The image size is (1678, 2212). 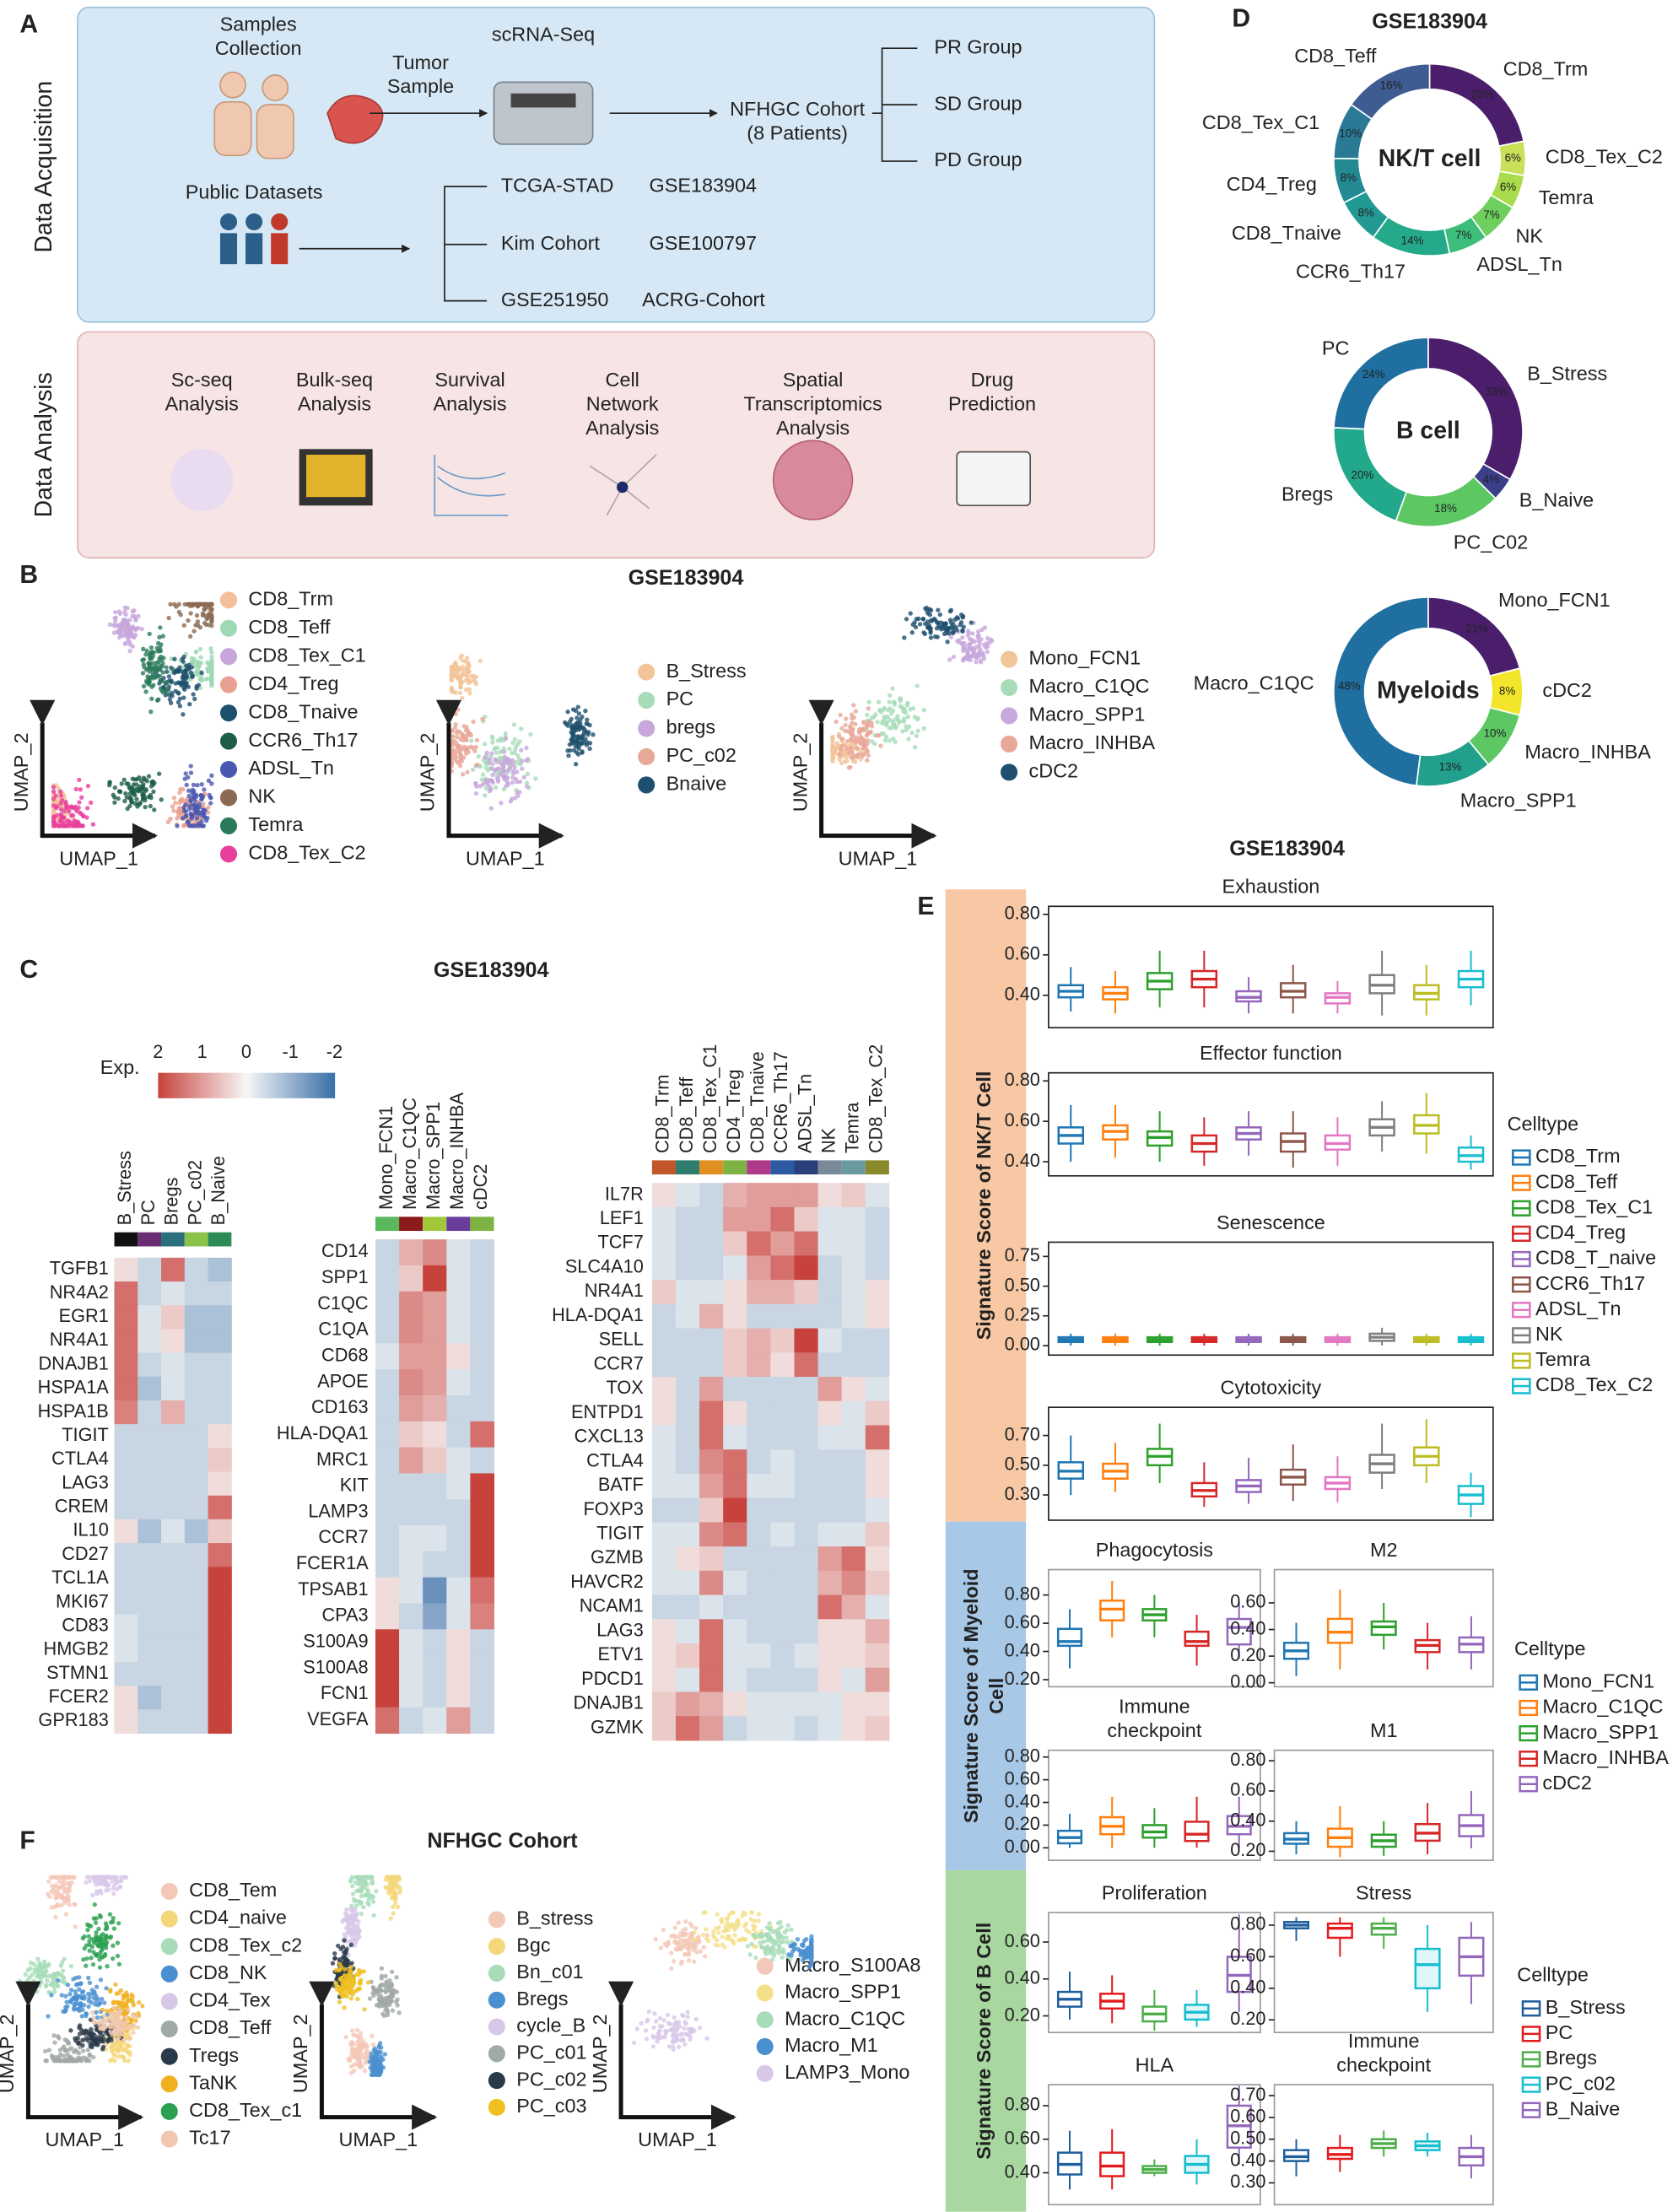 I want to click on row-label: GZMK, so click(x=617, y=1726).